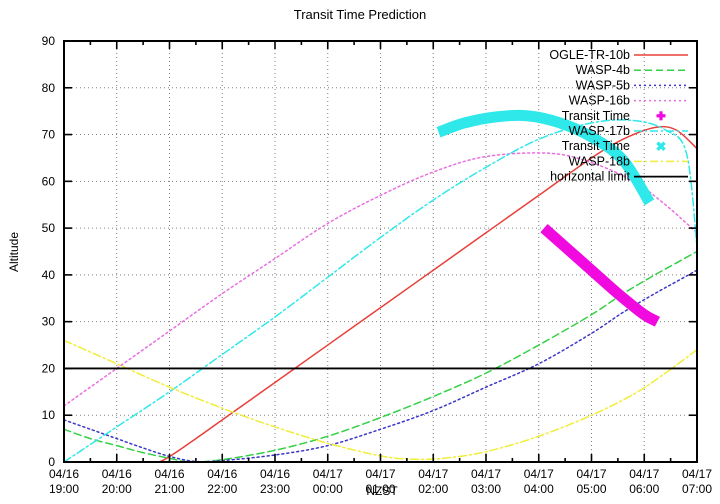 The width and height of the screenshot is (720, 504). What do you see at coordinates (14, 252) in the screenshot?
I see `y-axis-title: Altitude` at bounding box center [14, 252].